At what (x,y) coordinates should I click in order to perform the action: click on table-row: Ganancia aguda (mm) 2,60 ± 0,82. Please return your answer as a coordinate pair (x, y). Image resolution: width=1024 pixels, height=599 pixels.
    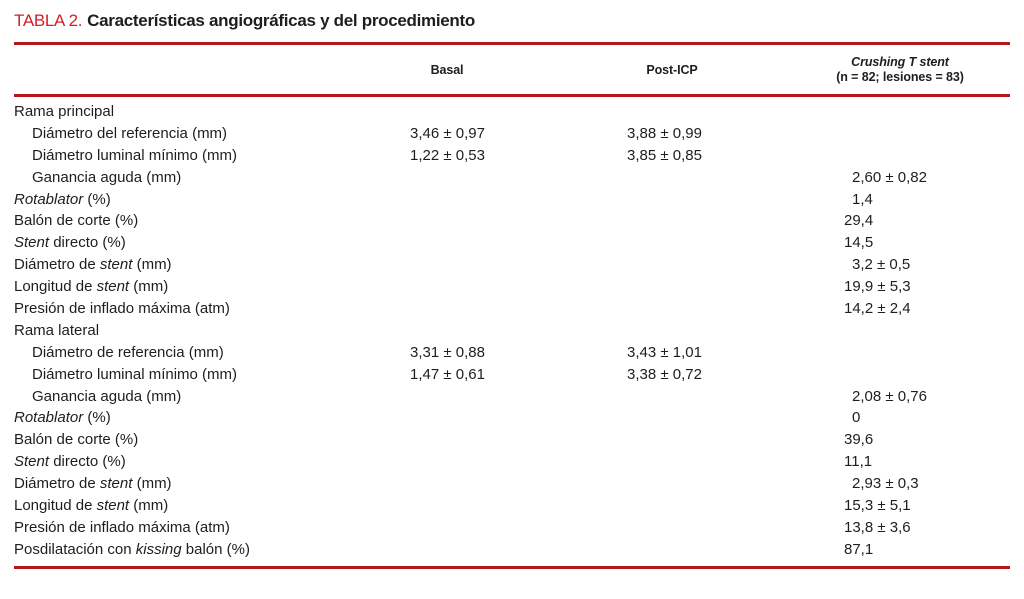
    Looking at the image, I should click on (512, 178).